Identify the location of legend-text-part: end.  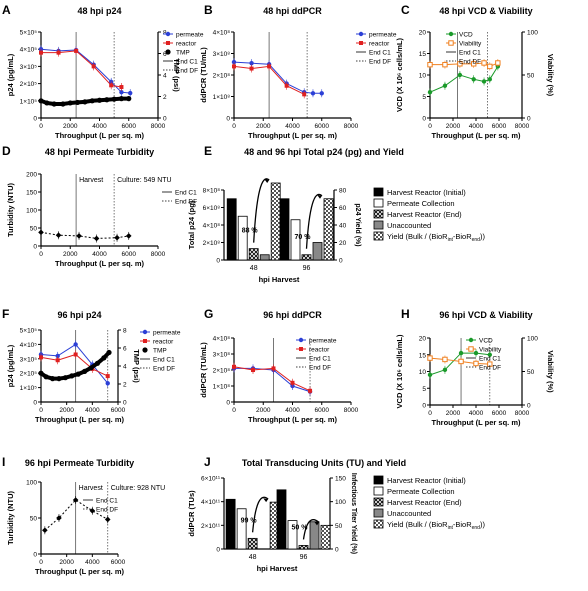
(476, 528).